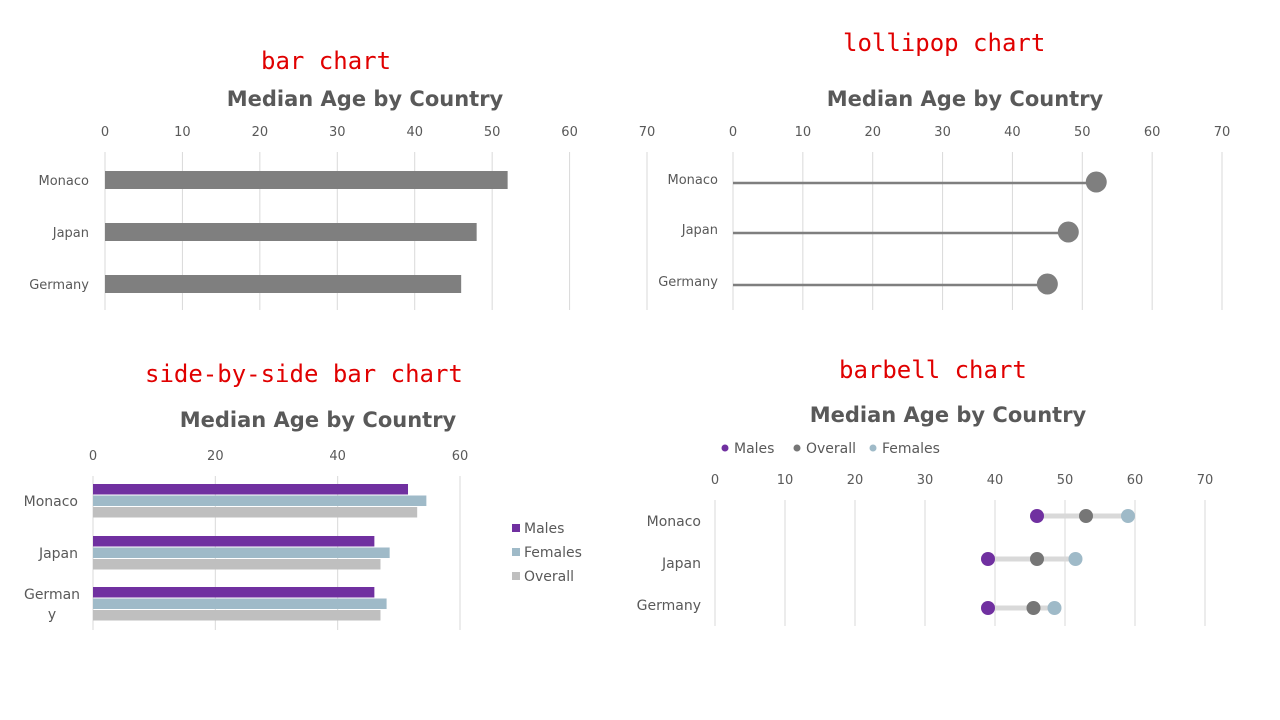 The image size is (1280, 720). What do you see at coordinates (855, 480) in the screenshot?
I see `barbell-tick-label: 20` at bounding box center [855, 480].